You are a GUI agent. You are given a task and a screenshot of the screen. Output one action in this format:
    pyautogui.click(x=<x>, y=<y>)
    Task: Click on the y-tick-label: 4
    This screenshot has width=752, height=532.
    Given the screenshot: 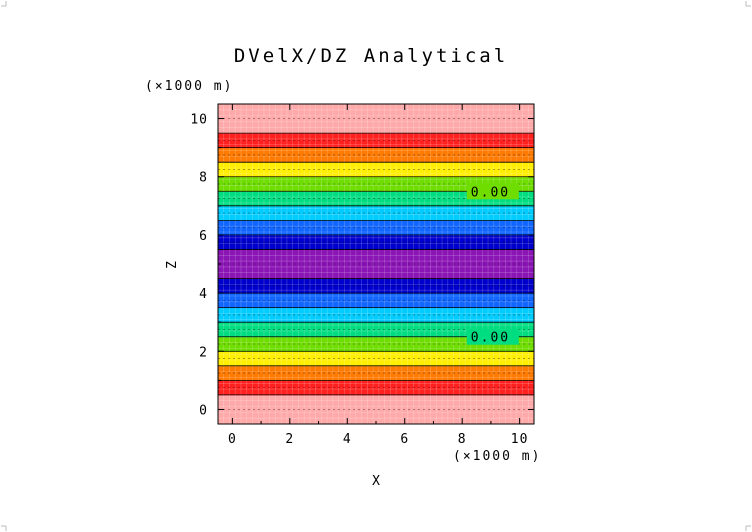 What is the action you would take?
    pyautogui.click(x=203, y=294)
    